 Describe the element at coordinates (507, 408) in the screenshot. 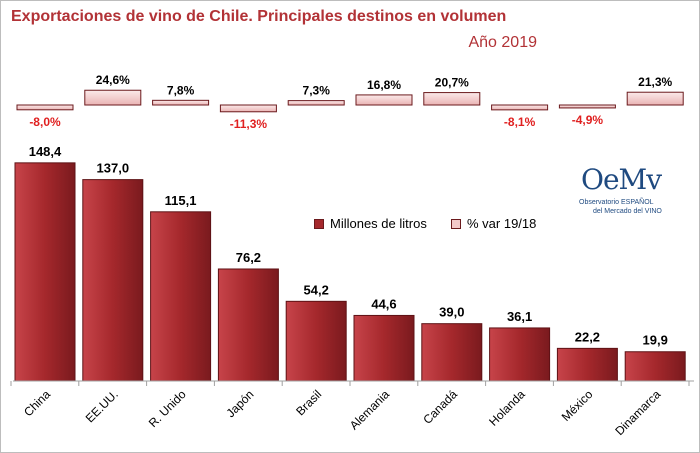

I see `category-label: Holanda` at that location.